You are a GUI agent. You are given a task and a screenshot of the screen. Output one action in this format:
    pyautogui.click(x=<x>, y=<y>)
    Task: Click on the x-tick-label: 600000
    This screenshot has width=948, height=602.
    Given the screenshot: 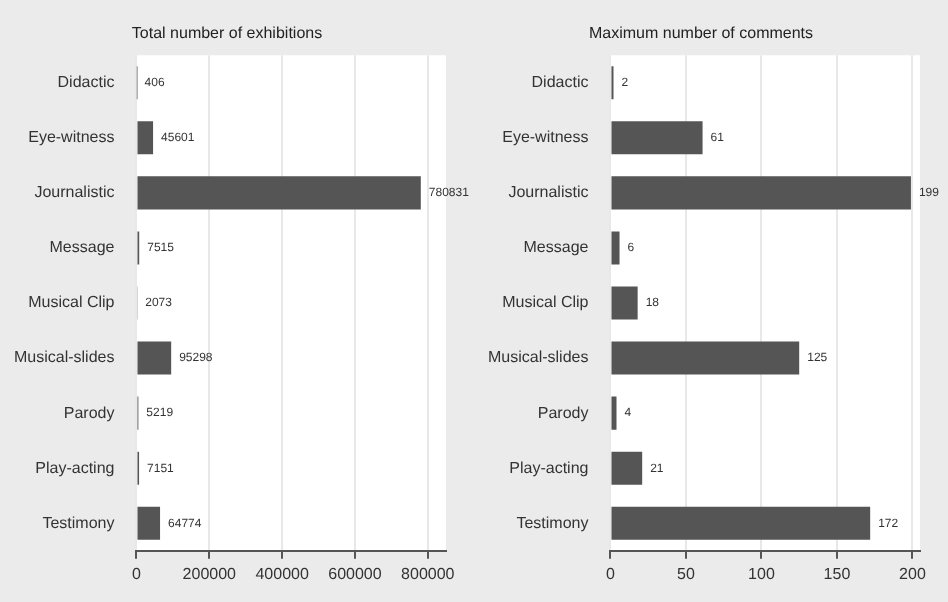 What is the action you would take?
    pyautogui.click(x=355, y=573)
    